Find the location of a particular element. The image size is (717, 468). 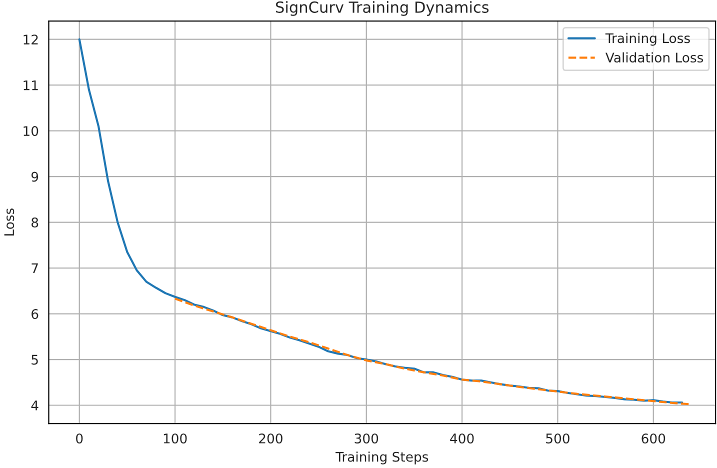

x-tick-label: 600 is located at coordinates (654, 438).